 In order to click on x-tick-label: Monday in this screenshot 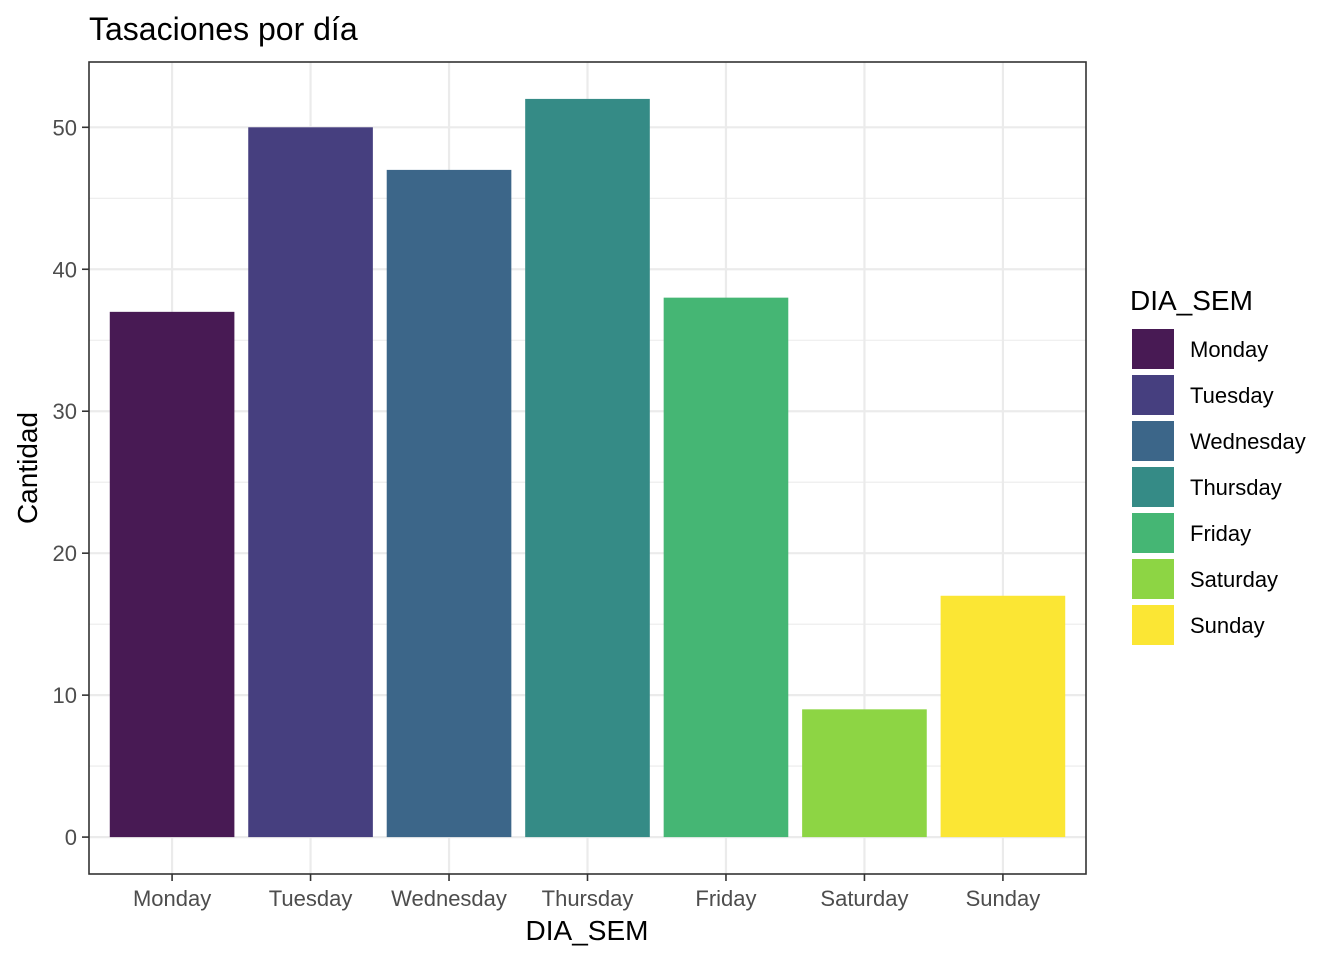, I will do `click(172, 898)`.